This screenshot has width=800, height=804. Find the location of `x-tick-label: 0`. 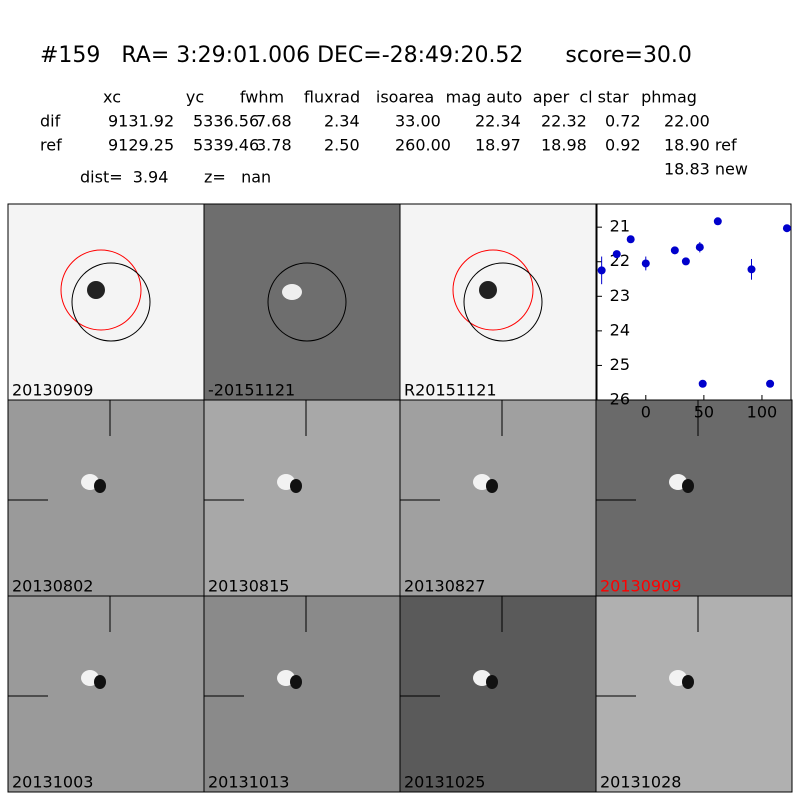

x-tick-label: 0 is located at coordinates (646, 412).